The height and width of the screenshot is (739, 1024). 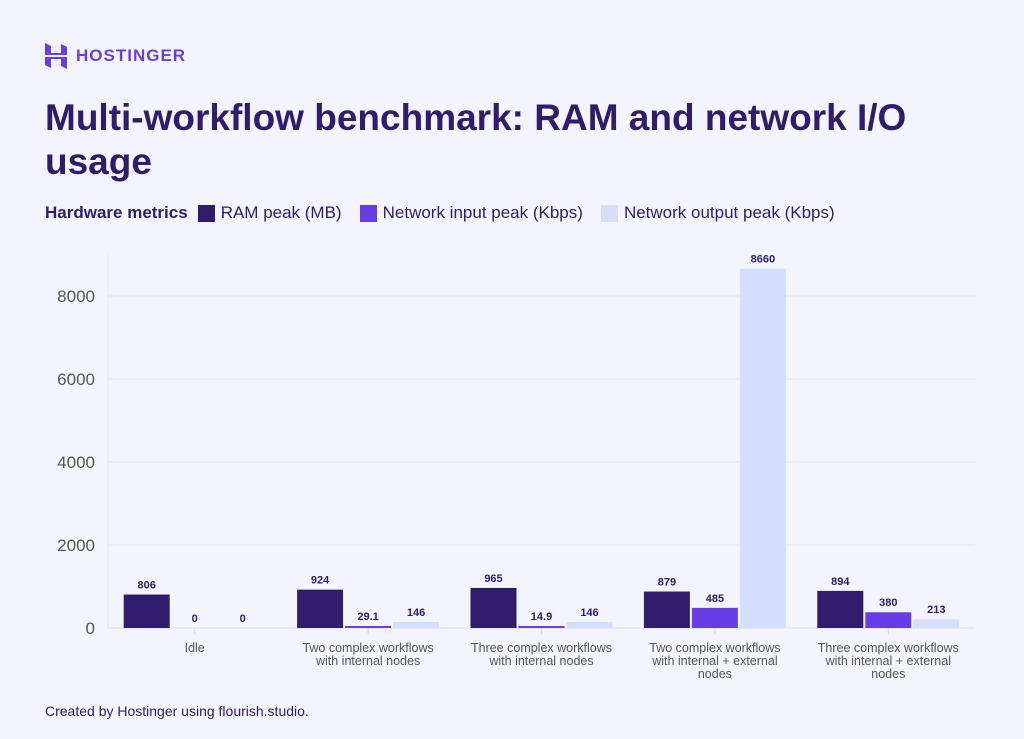 What do you see at coordinates (116, 212) in the screenshot?
I see `legend-title: Hardware metrics` at bounding box center [116, 212].